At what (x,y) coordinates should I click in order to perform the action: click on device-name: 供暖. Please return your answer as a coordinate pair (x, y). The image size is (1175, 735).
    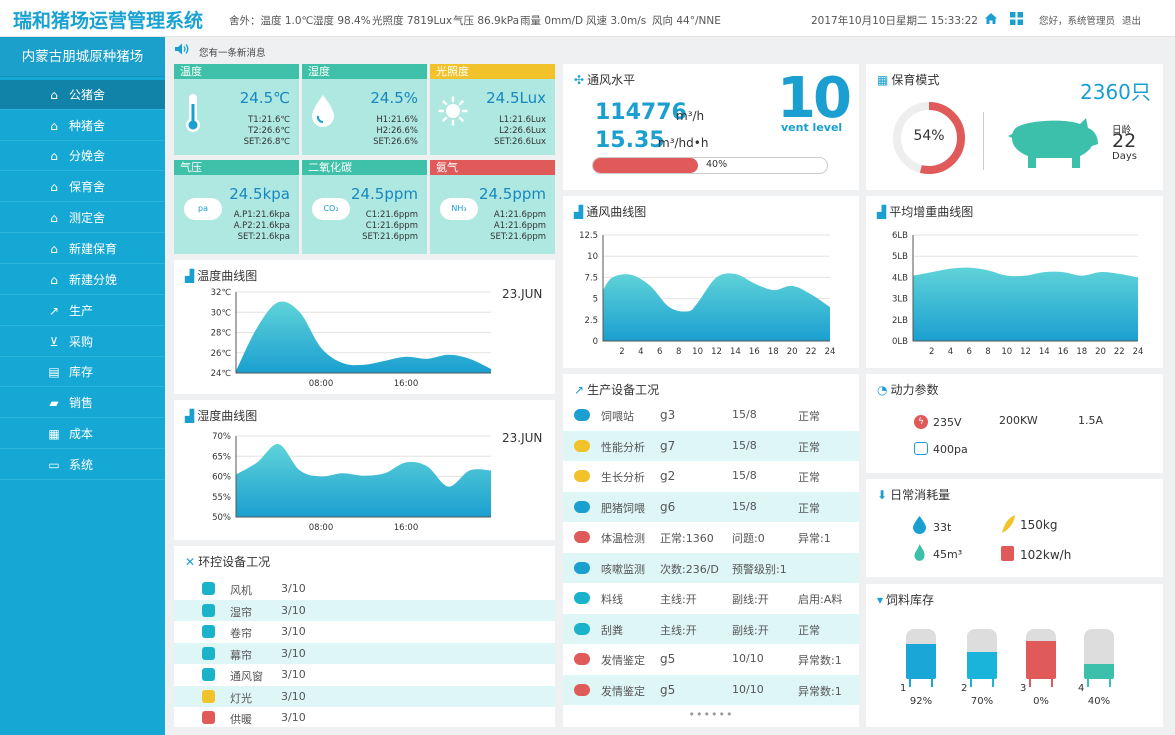
    Looking at the image, I should click on (241, 719).